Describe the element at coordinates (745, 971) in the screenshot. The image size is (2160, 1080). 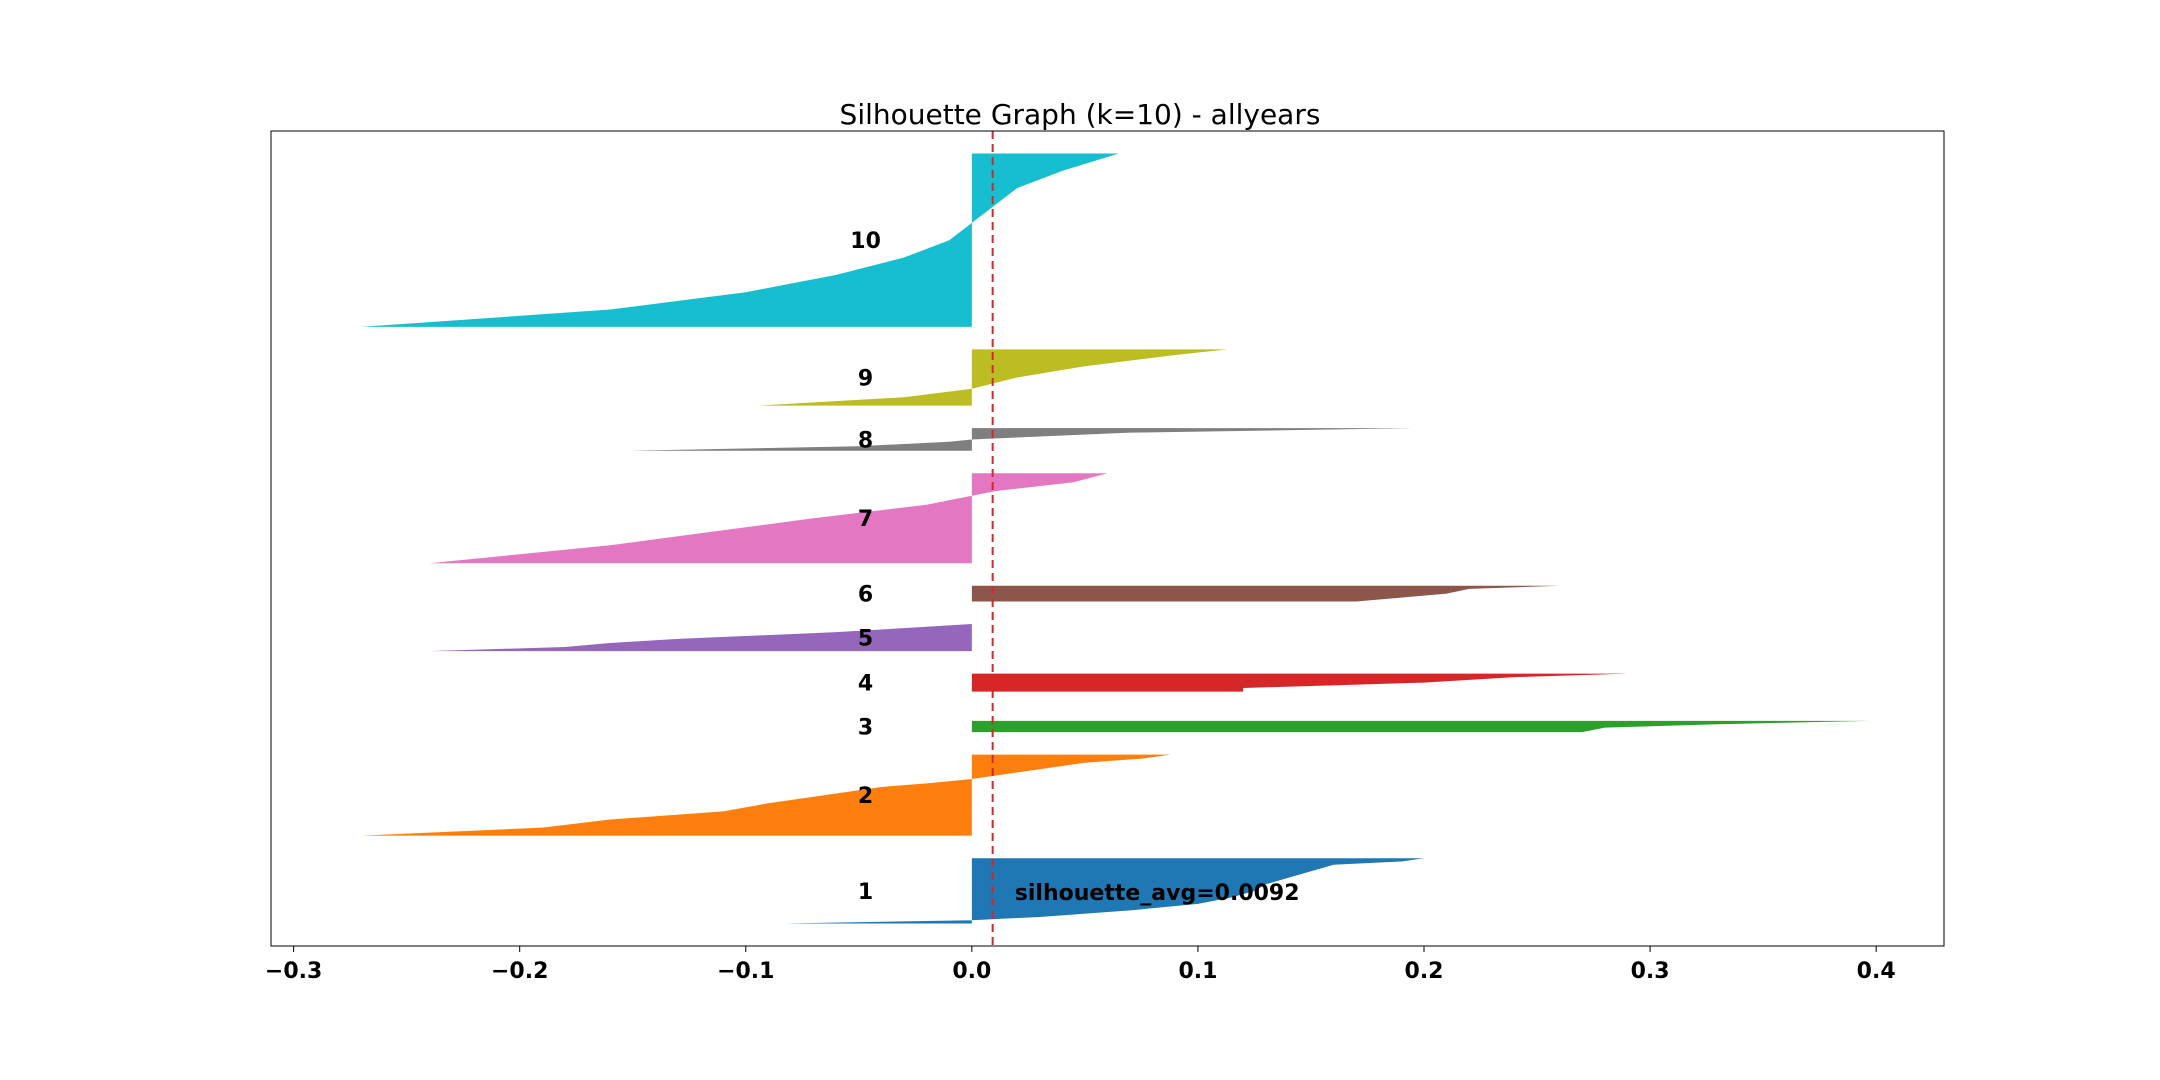
I see `x-tick-label: −0.1` at that location.